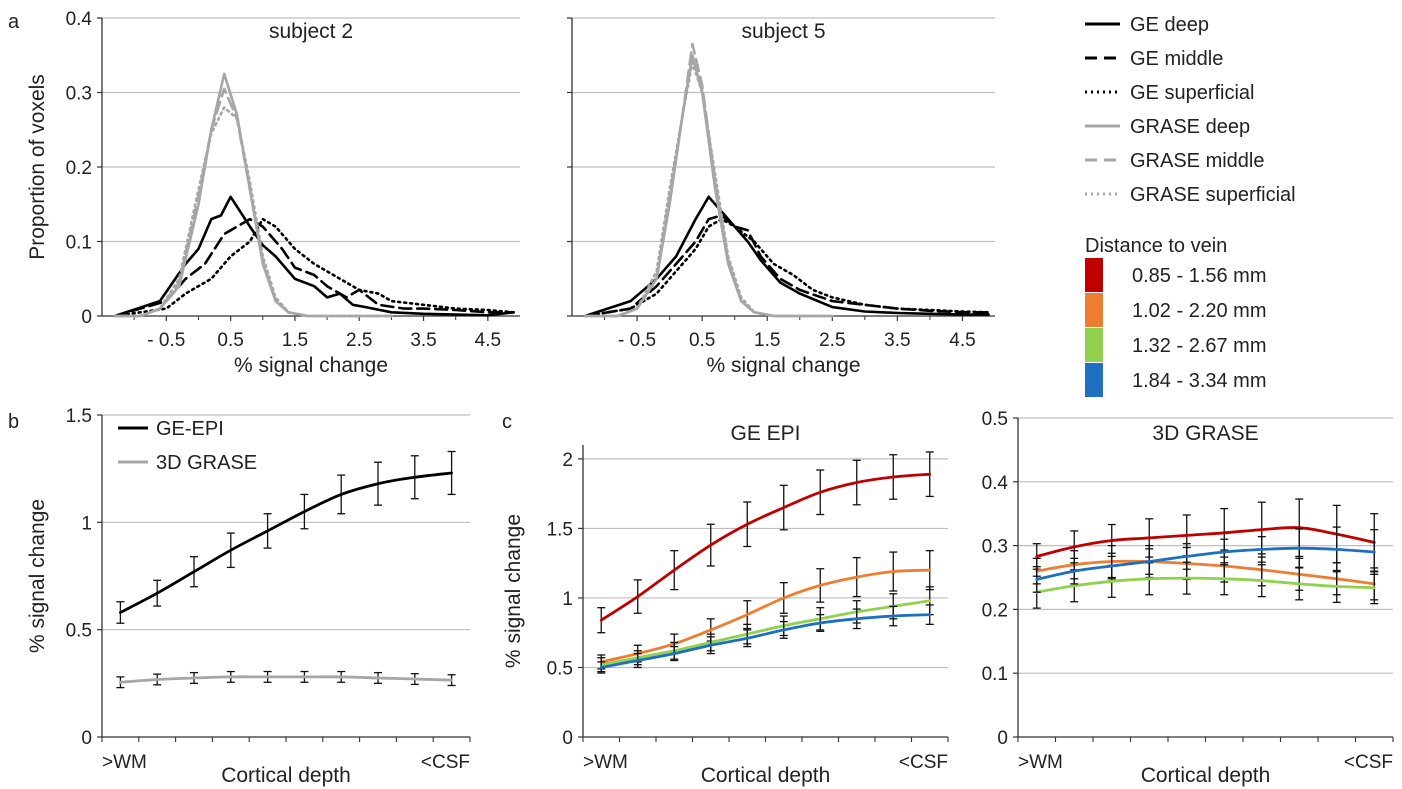  What do you see at coordinates (765, 433) in the screenshot?
I see `chart-title: GE EPI` at bounding box center [765, 433].